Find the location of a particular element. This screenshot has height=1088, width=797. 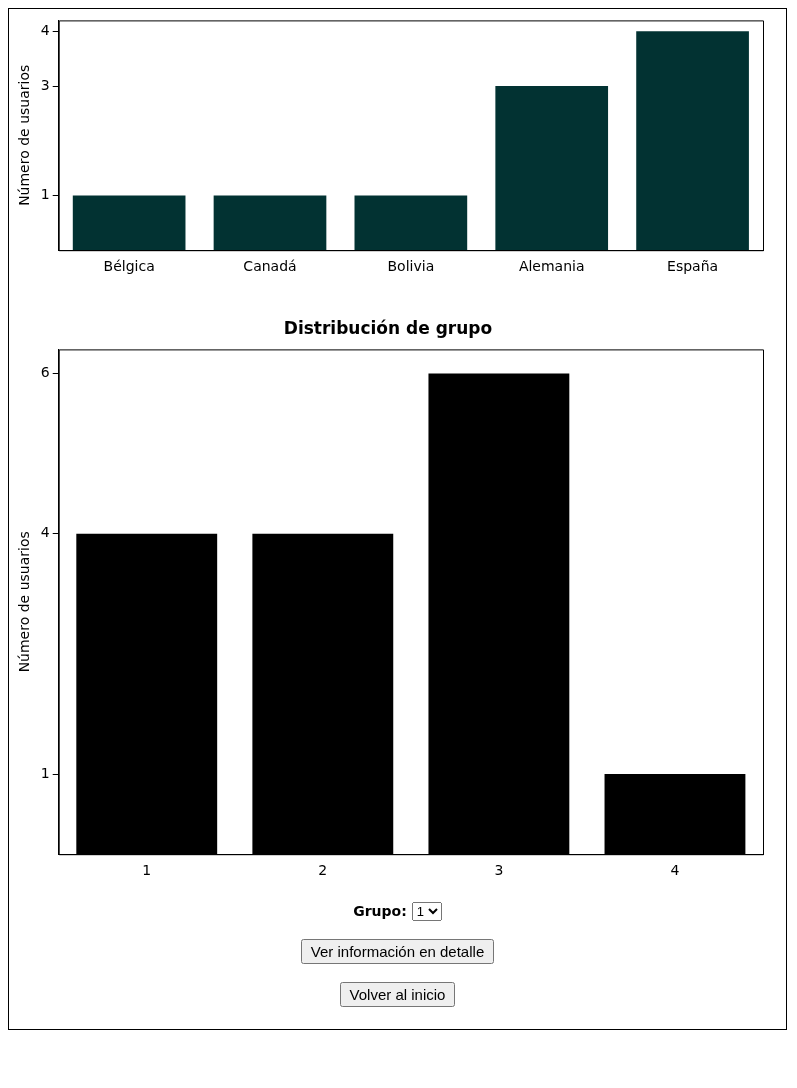

text: Grupo: is located at coordinates (380, 911).